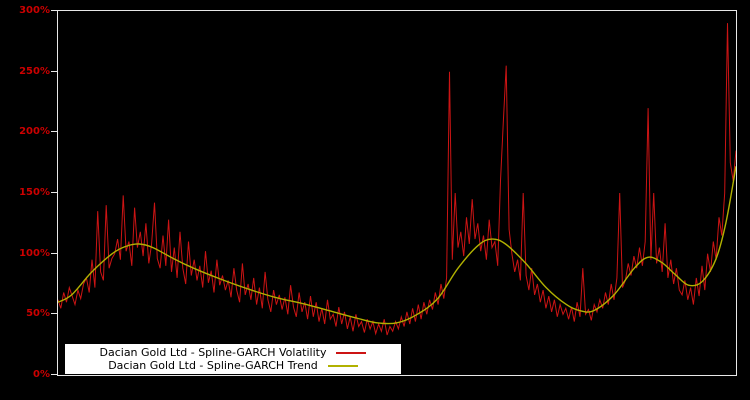 This screenshot has width=750, height=400. Describe the element at coordinates (213, 365) in the screenshot. I see `legend-label-trend: Dacian Gold Ltd - Spline-GARCH Trend` at that location.